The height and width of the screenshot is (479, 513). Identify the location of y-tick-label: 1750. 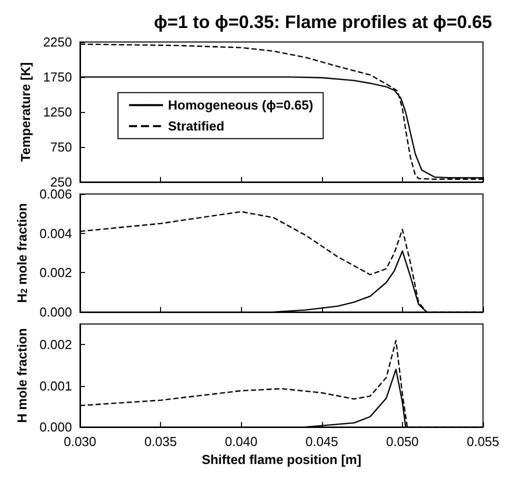
(57, 77).